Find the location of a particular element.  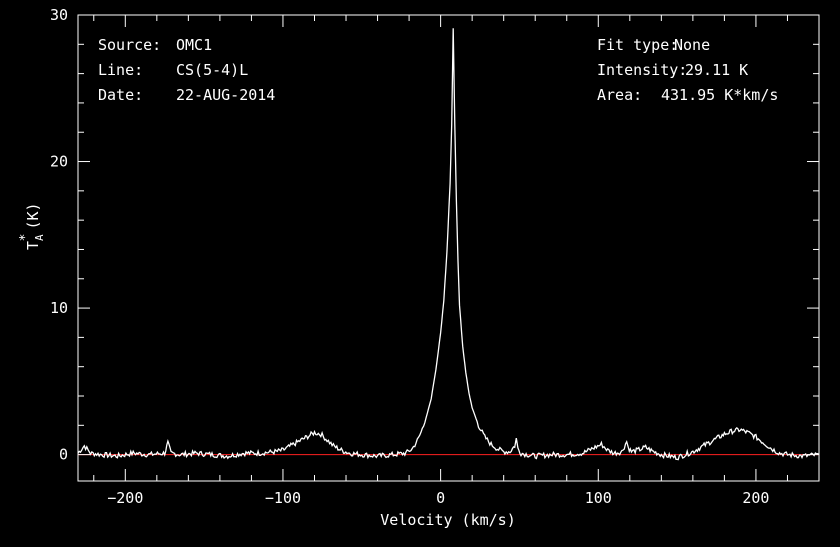

y-tick-label: 0 is located at coordinates (63, 455).